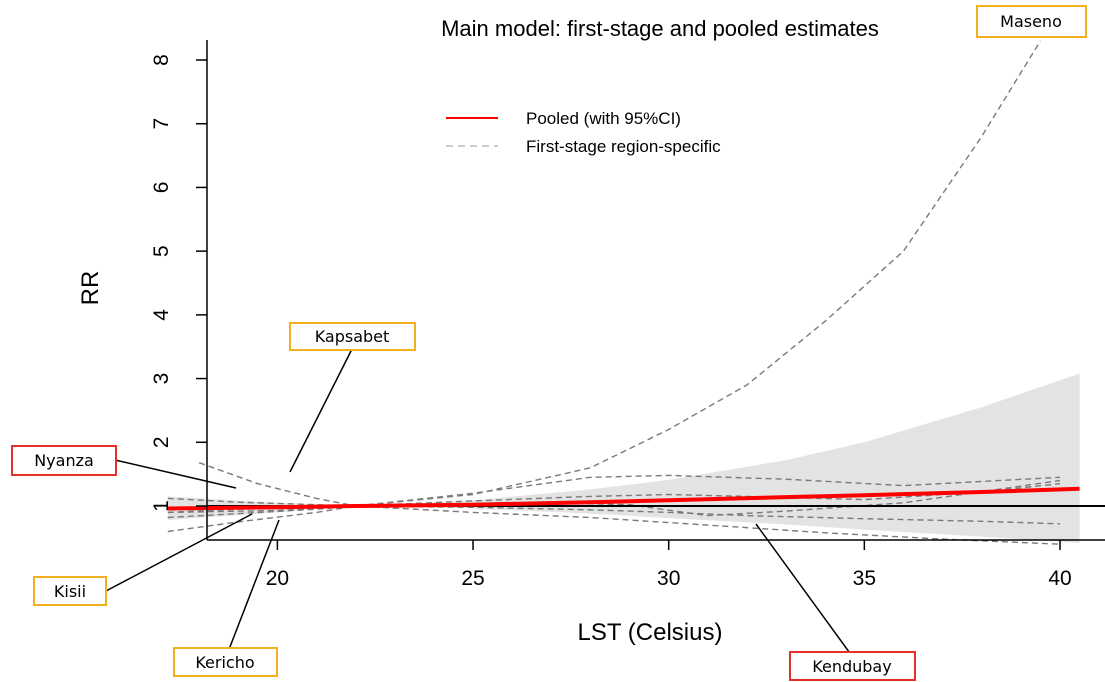  I want to click on region-line-kapsabet, so click(629, 503).